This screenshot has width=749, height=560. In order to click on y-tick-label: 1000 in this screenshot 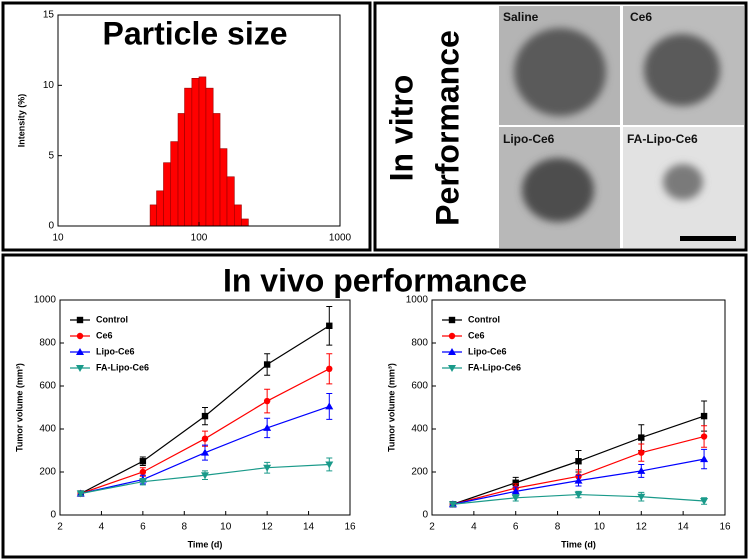, I will do `click(417, 300)`.